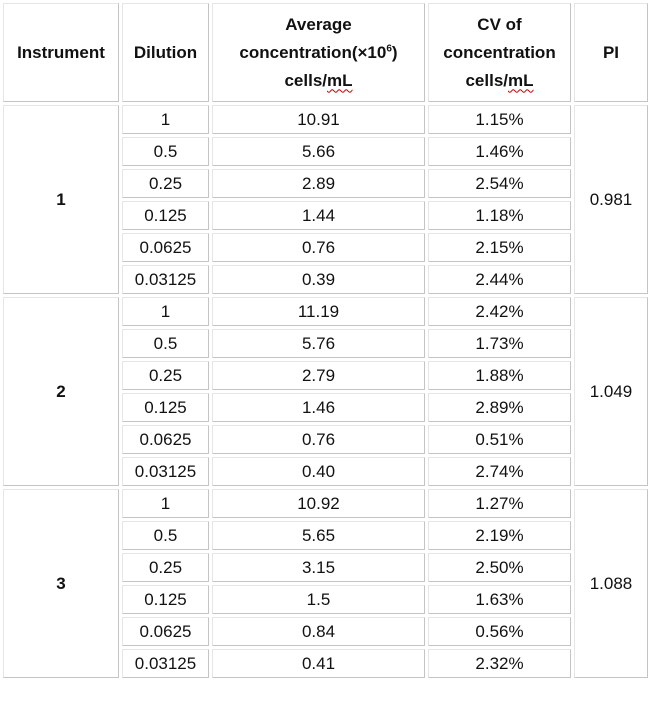 This screenshot has width=648, height=702. What do you see at coordinates (318, 503) in the screenshot?
I see `average-concentration-cell: 10.92` at bounding box center [318, 503].